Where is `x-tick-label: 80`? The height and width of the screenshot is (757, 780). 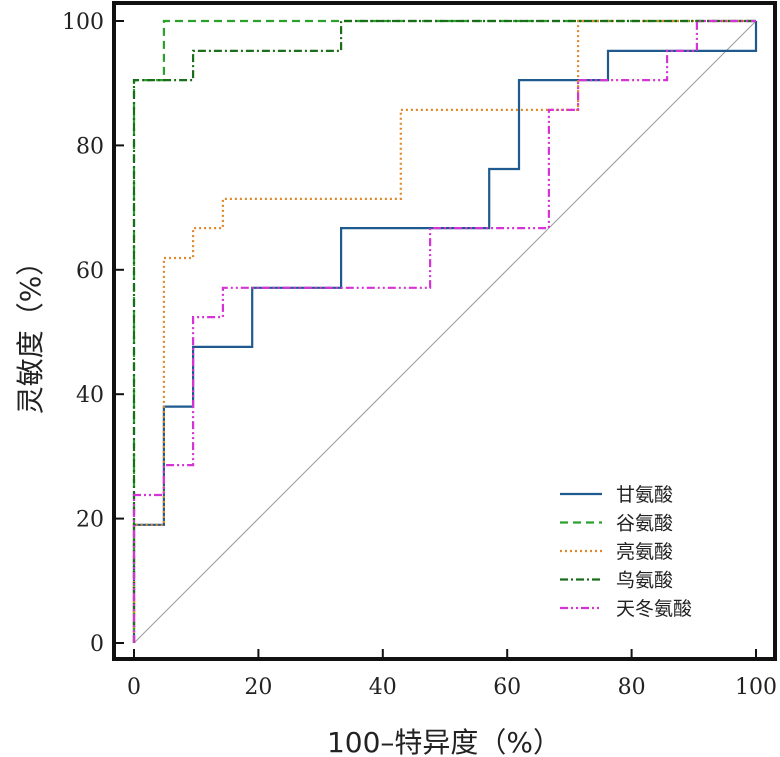
x-tick-label: 80 is located at coordinates (632, 687).